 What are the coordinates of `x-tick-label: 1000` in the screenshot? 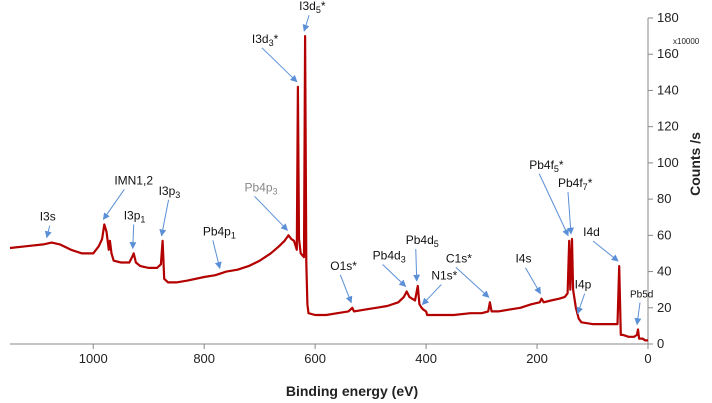 It's located at (93, 358).